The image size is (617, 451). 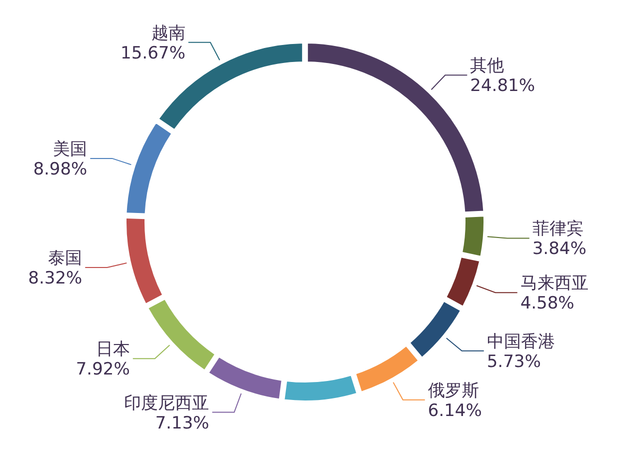 What do you see at coordinates (547, 304) in the screenshot?
I see `data-label: 4.58%` at bounding box center [547, 304].